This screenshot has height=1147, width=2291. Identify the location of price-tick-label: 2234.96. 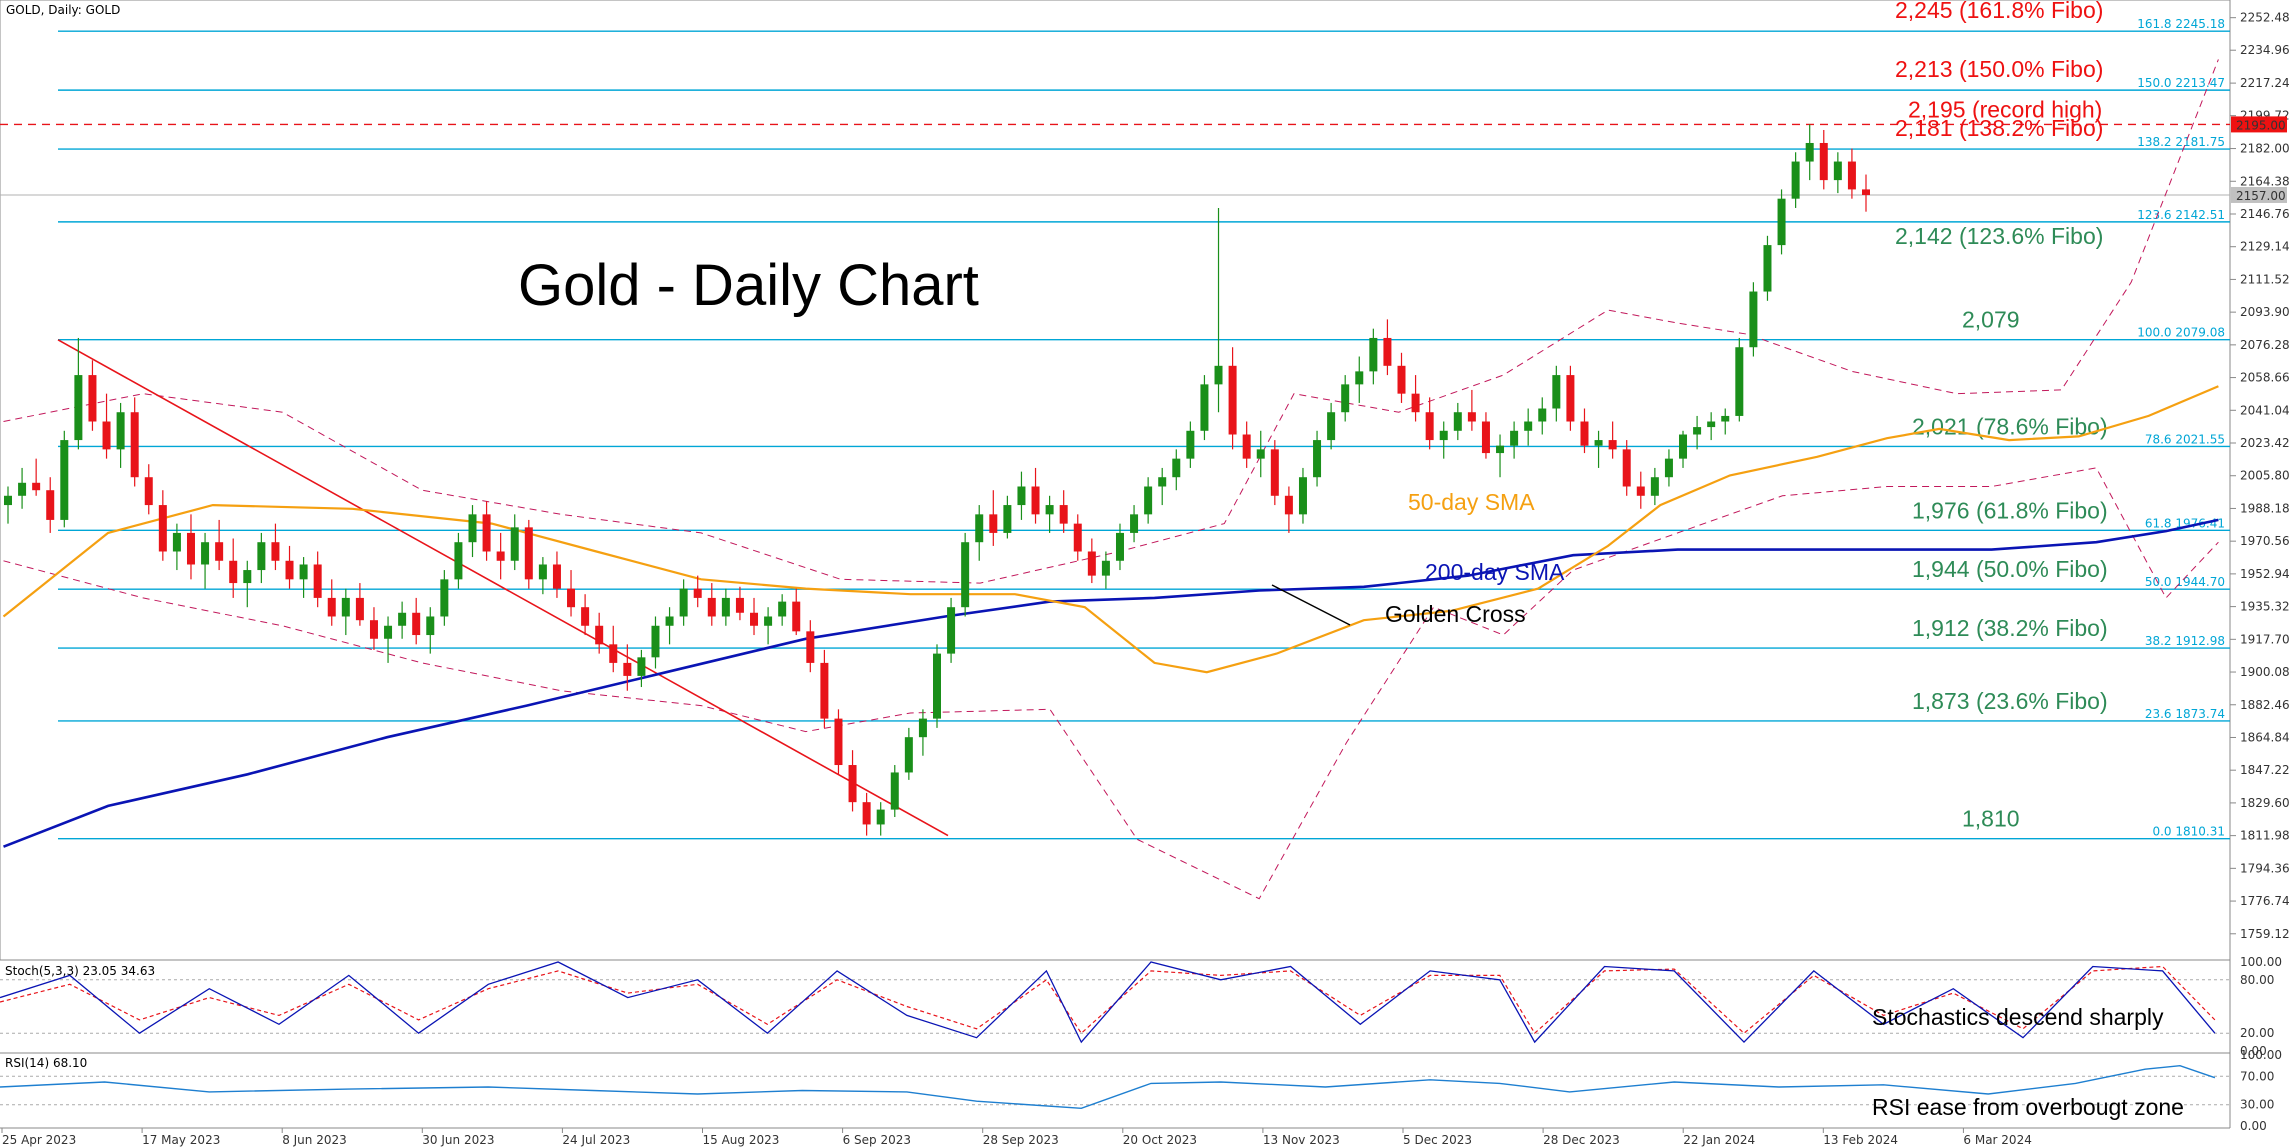
(2265, 50).